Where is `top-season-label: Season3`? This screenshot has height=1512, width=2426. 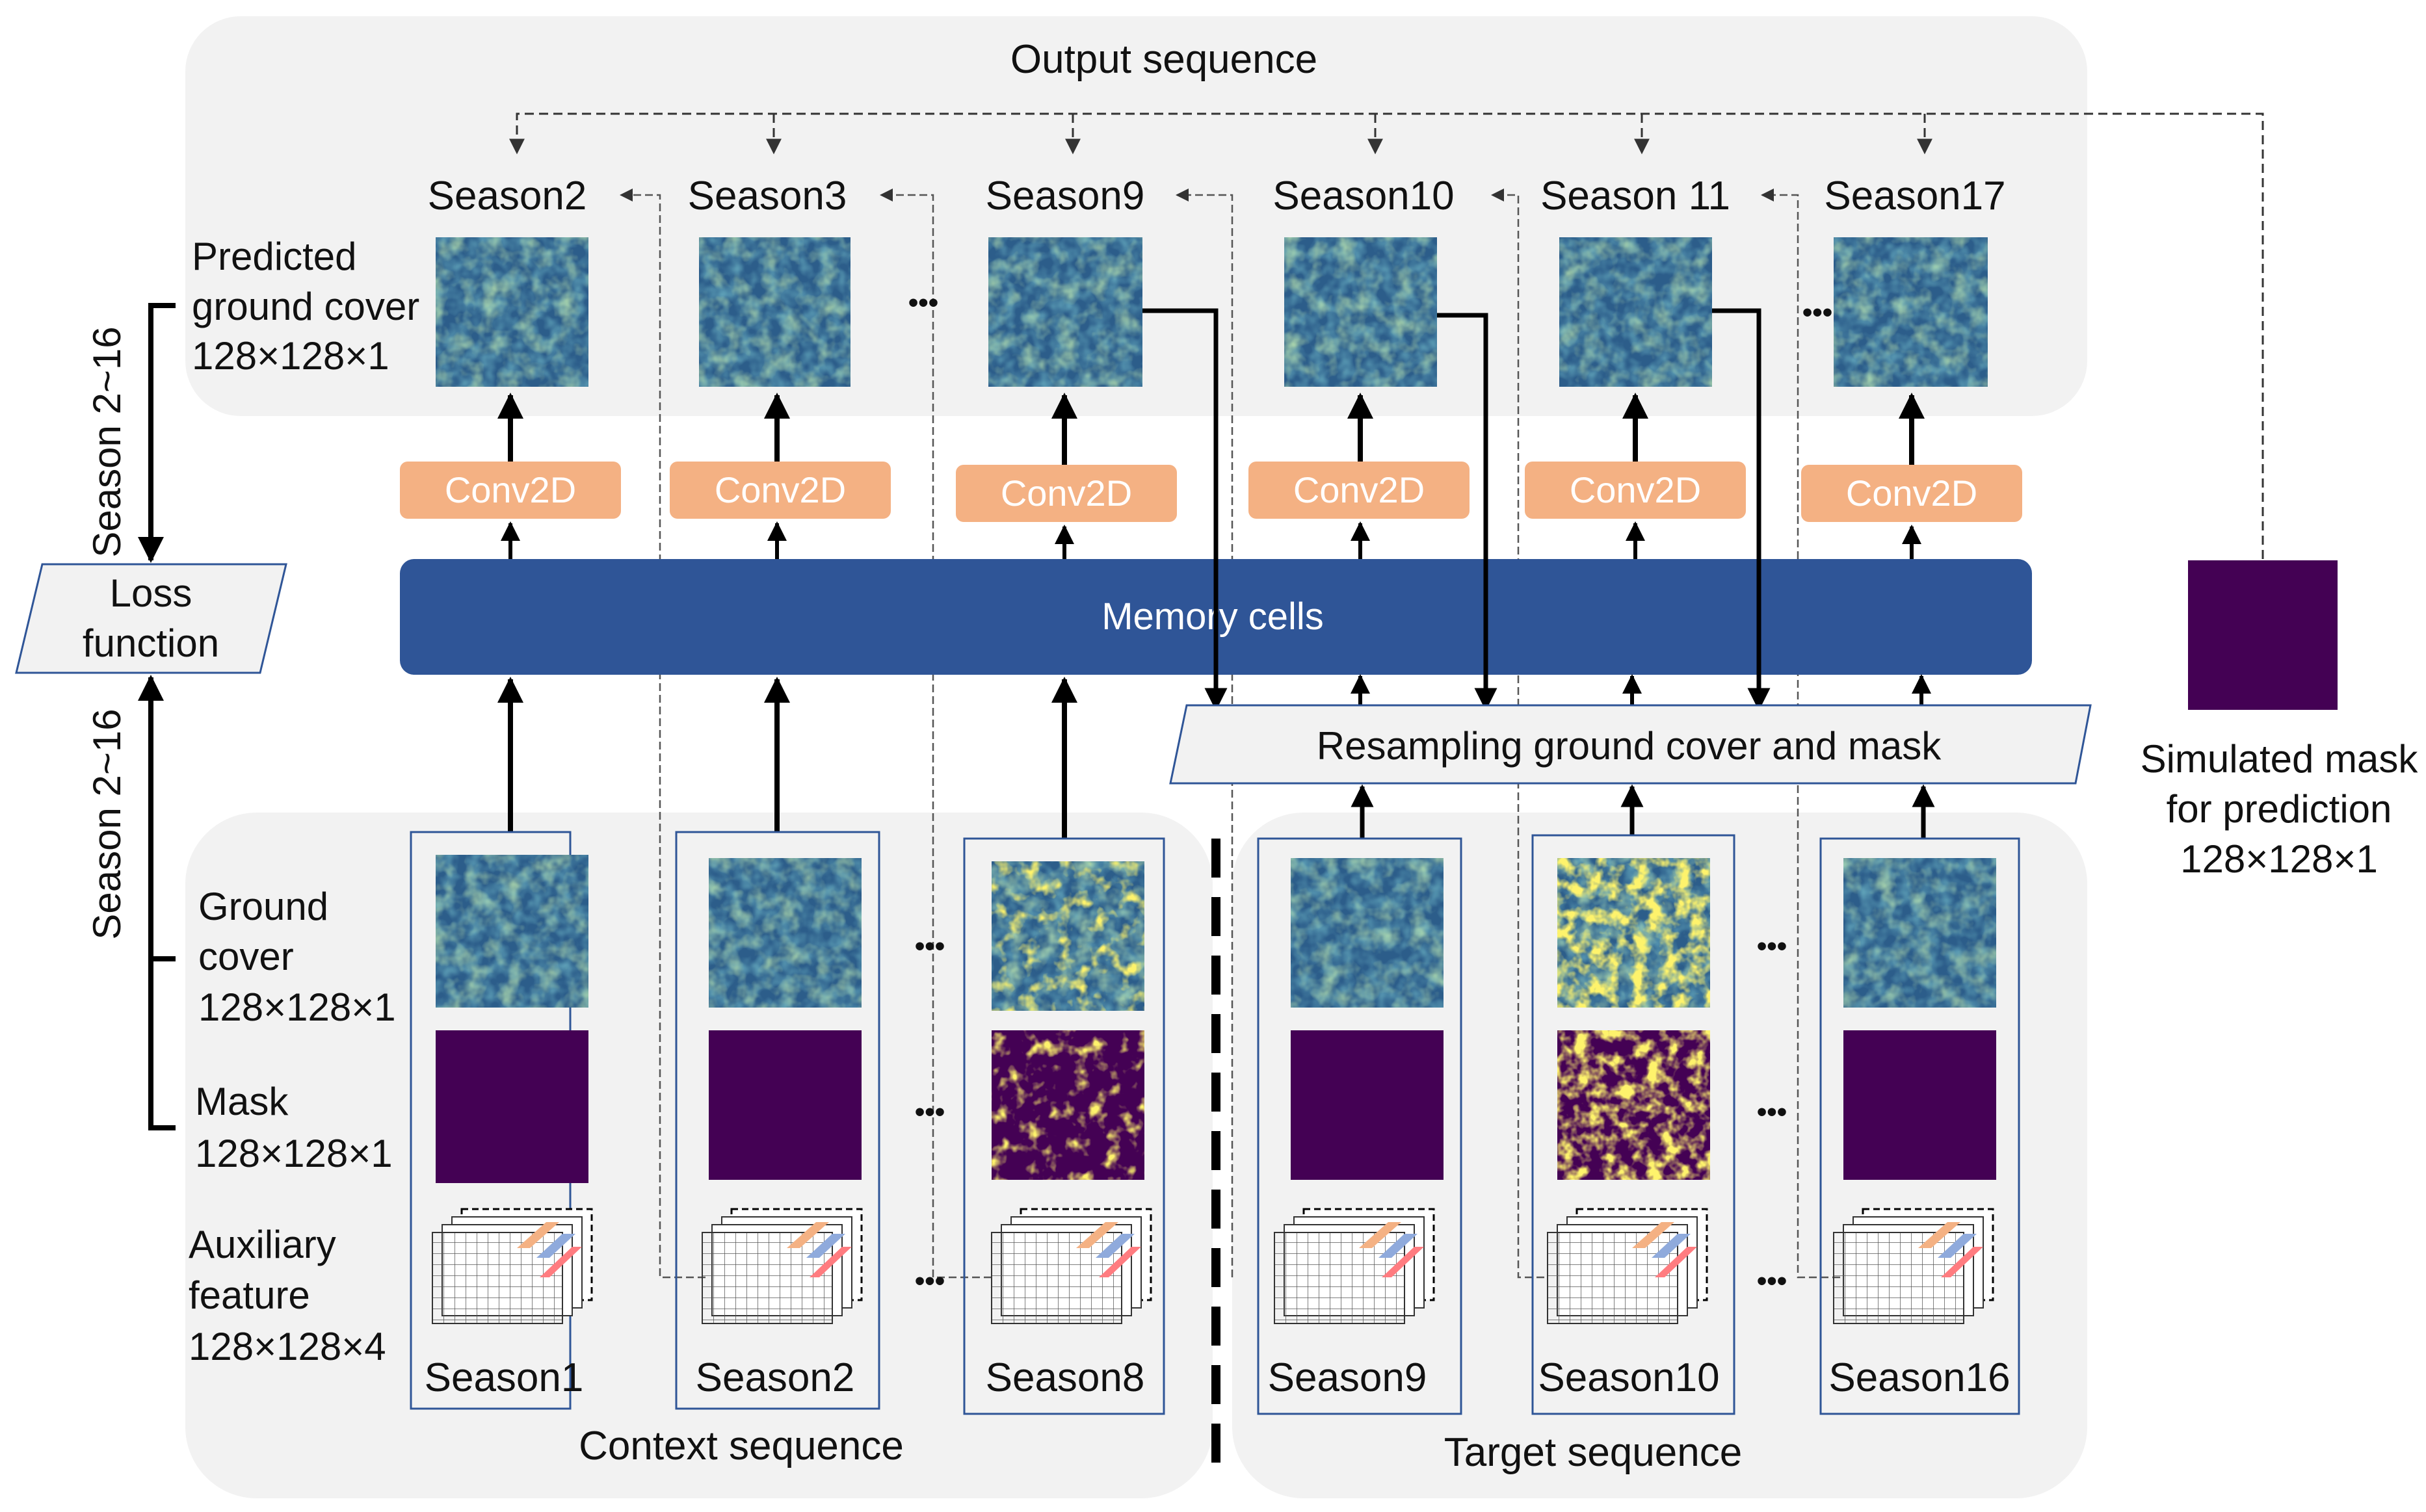
top-season-label: Season3 is located at coordinates (767, 196).